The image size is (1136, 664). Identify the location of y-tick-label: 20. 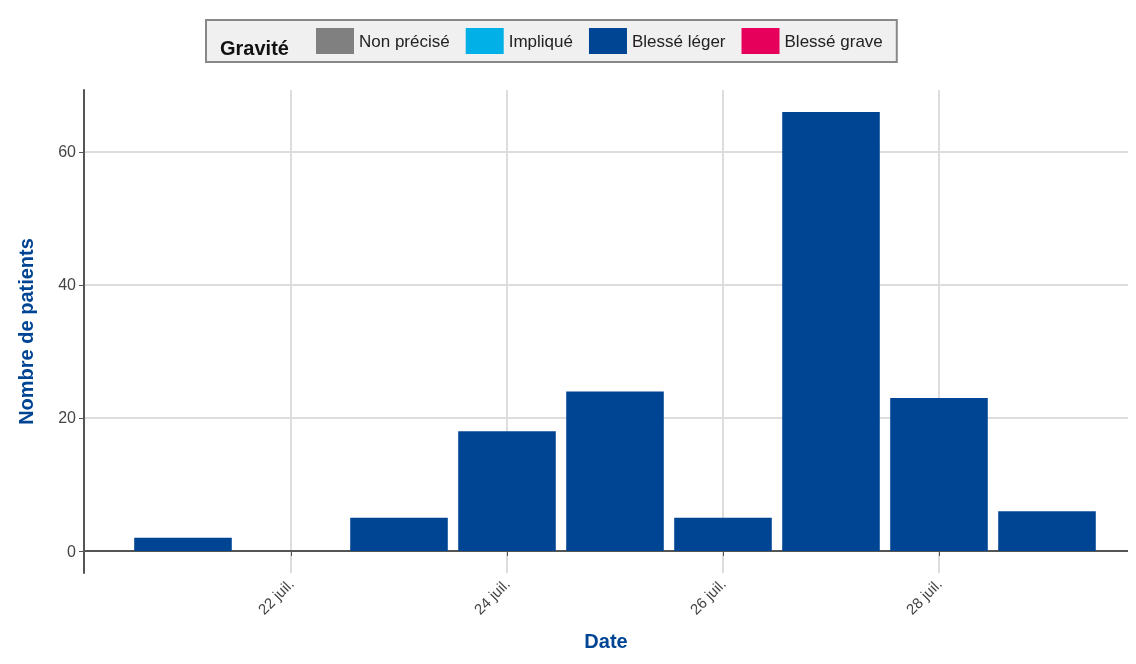
(67, 418).